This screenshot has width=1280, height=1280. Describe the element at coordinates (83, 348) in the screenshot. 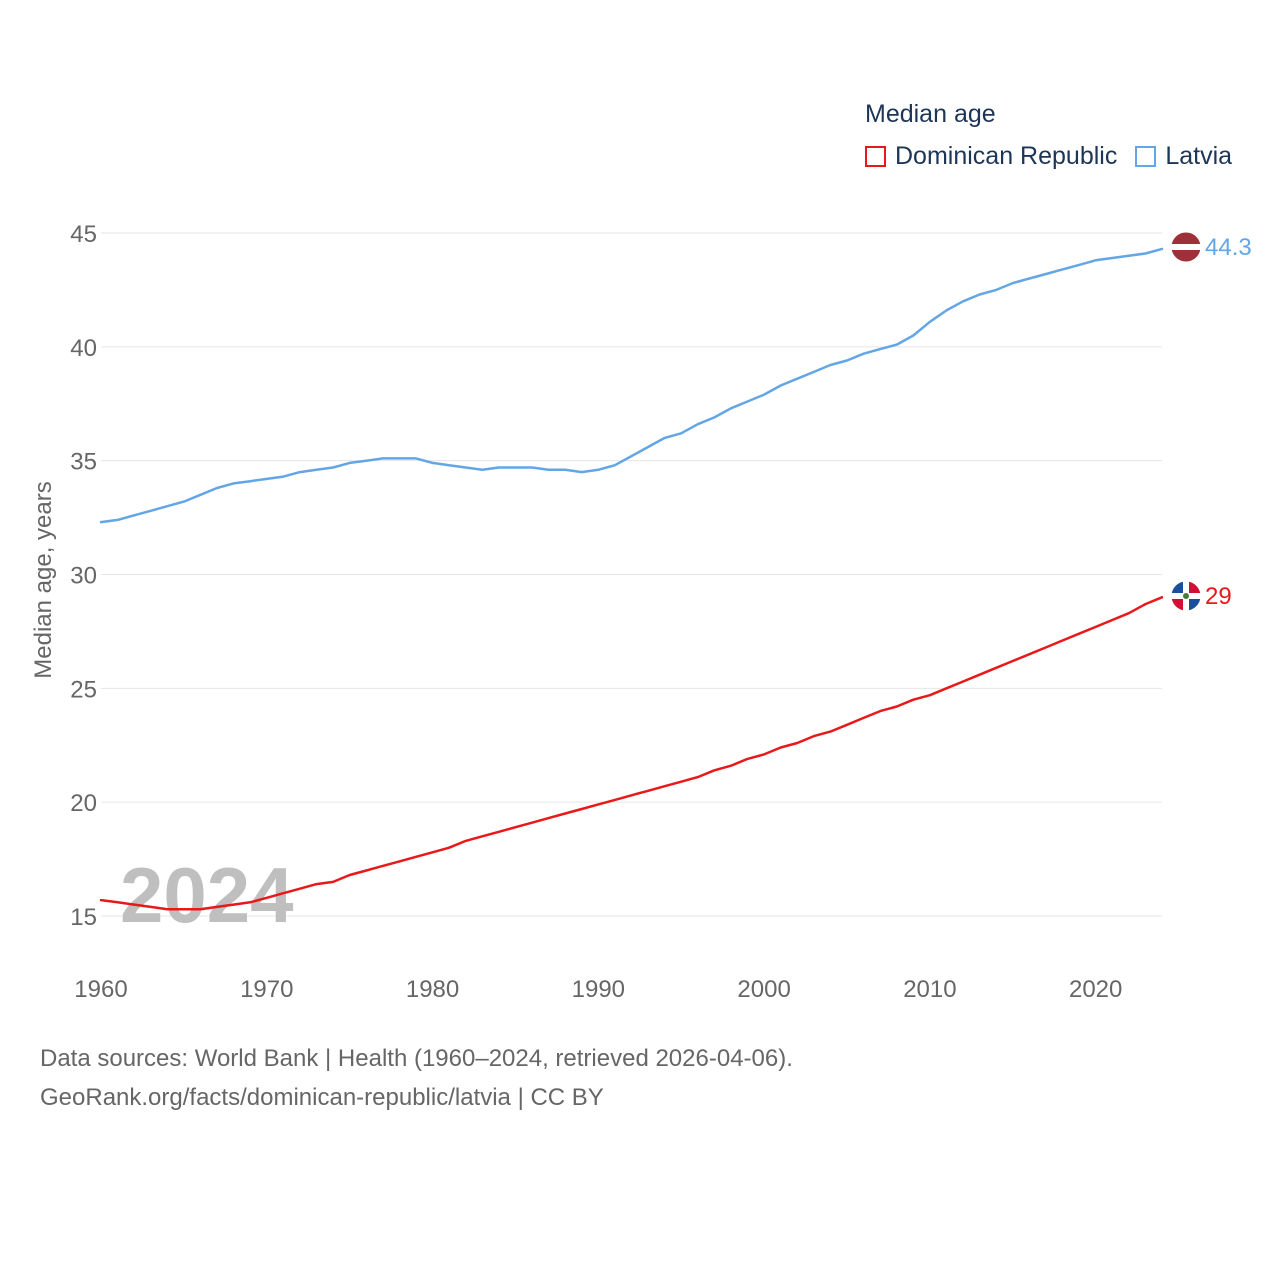

I see `y-tick-label: 40` at that location.